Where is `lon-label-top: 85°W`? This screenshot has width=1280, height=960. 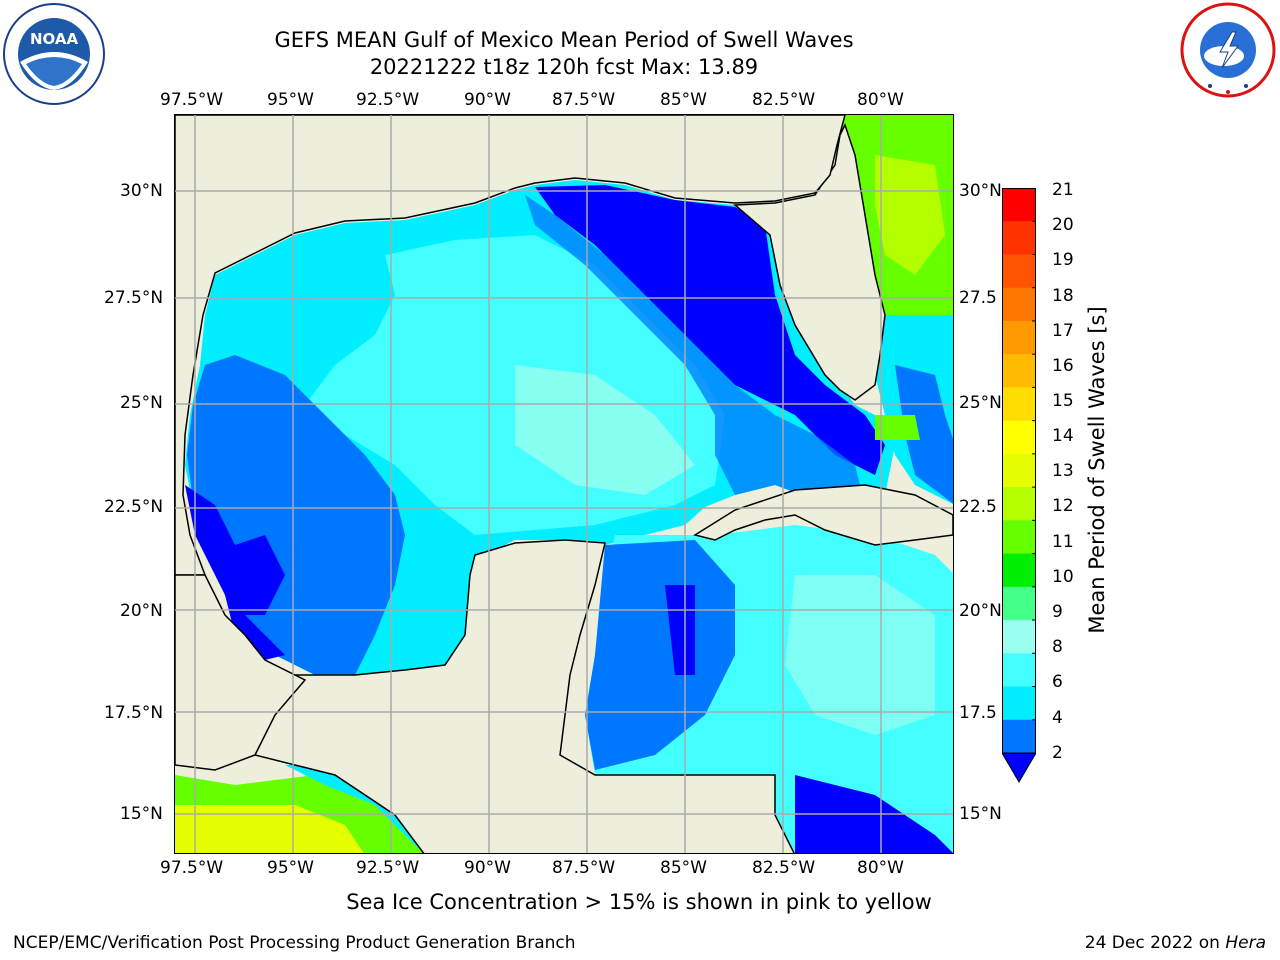 lon-label-top: 85°W is located at coordinates (683, 100).